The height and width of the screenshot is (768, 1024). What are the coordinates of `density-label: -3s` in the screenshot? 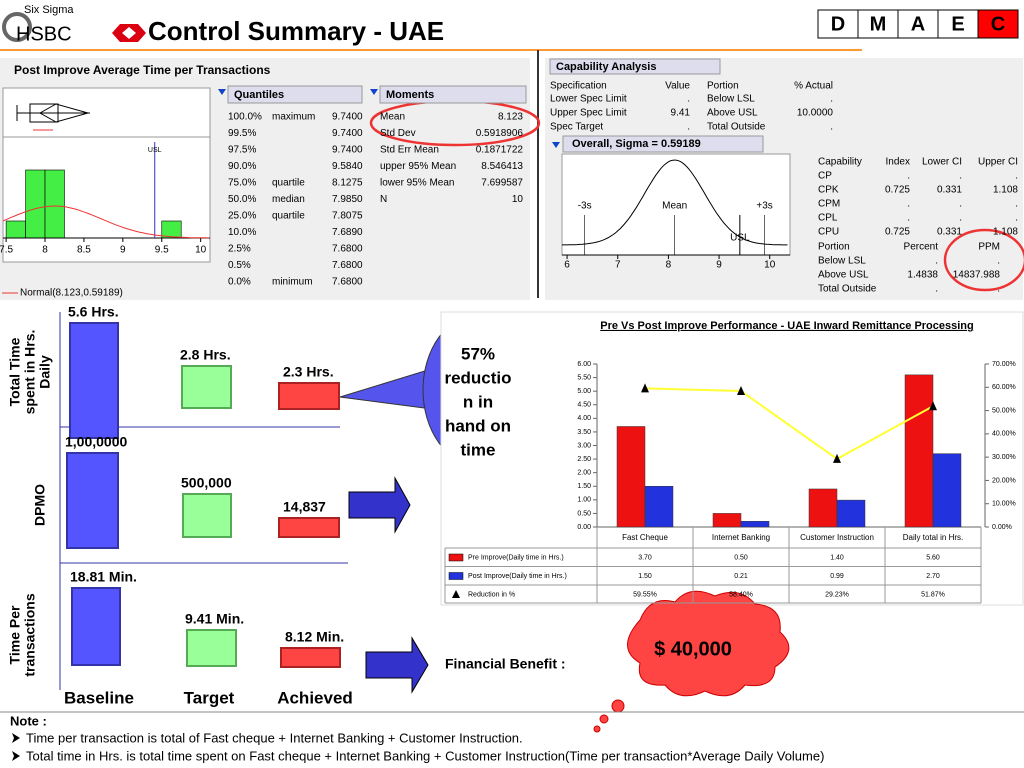 It's located at (585, 206).